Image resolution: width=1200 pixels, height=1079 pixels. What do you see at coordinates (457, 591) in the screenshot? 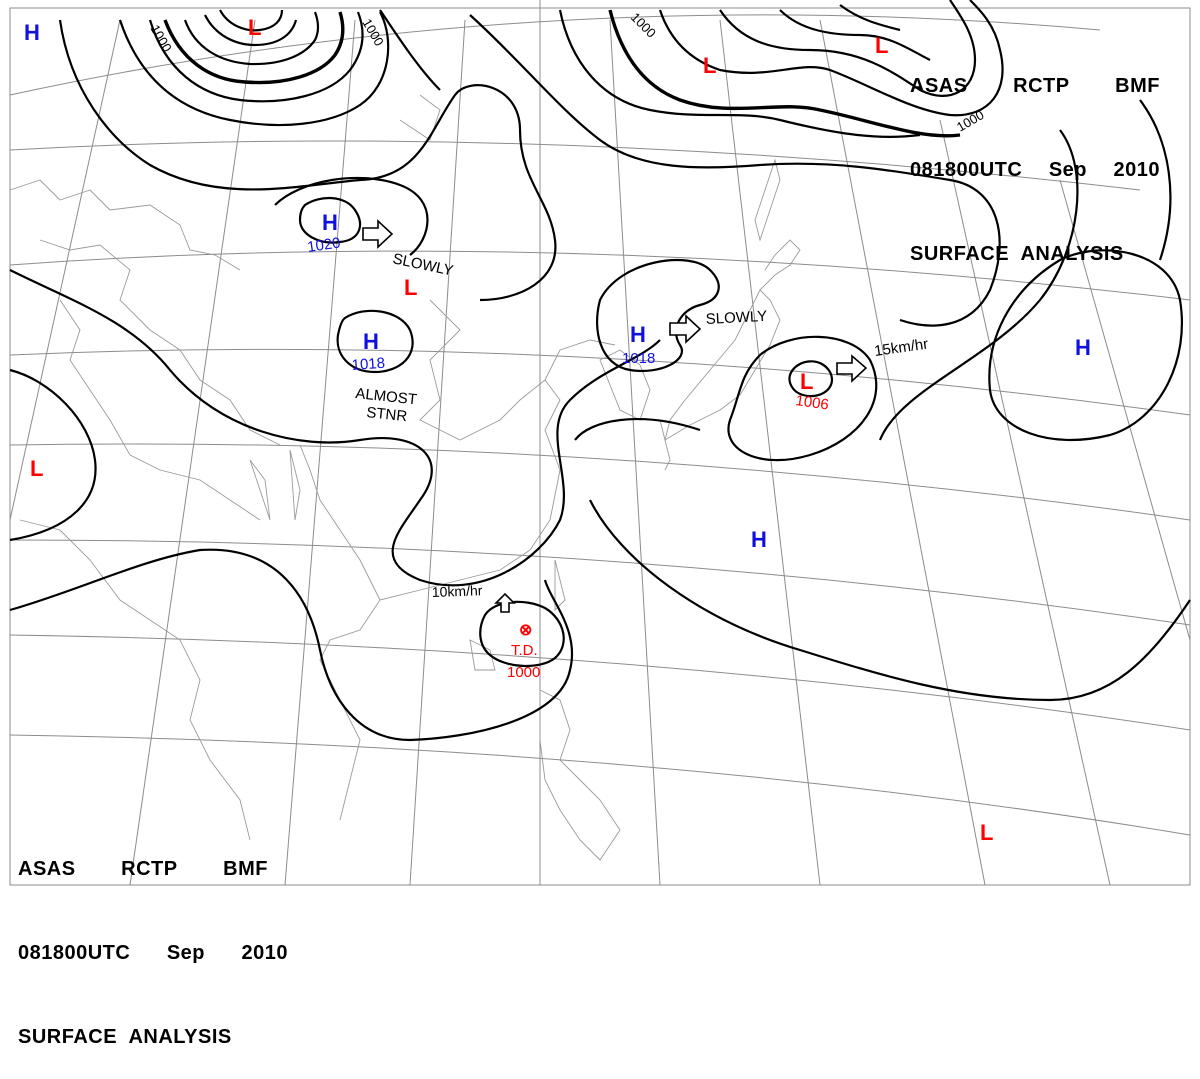
I see `motion-label-td: 10km/hr` at bounding box center [457, 591].